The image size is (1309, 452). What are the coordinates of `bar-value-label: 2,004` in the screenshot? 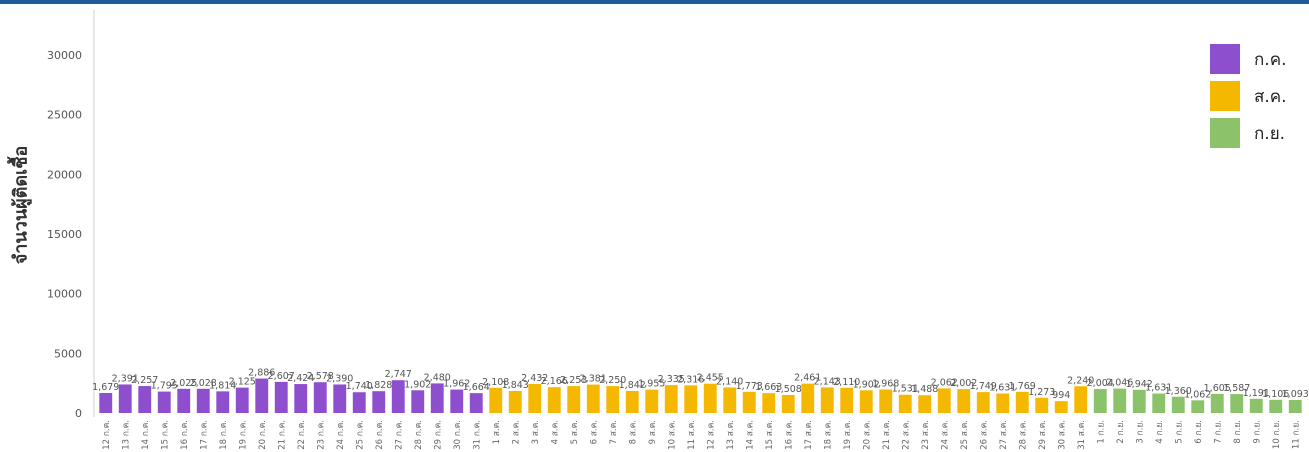 It's located at (1100, 383).